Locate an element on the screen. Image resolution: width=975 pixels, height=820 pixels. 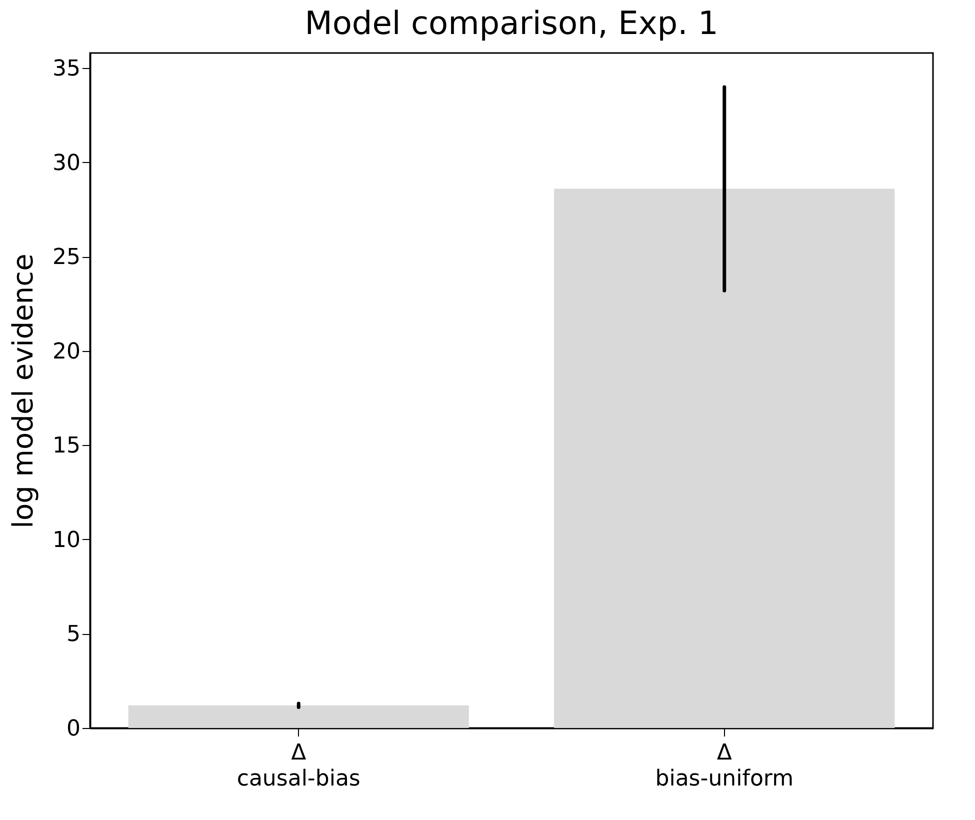
chart-title: Model comparison, Exp. 1 is located at coordinates (511, 23).